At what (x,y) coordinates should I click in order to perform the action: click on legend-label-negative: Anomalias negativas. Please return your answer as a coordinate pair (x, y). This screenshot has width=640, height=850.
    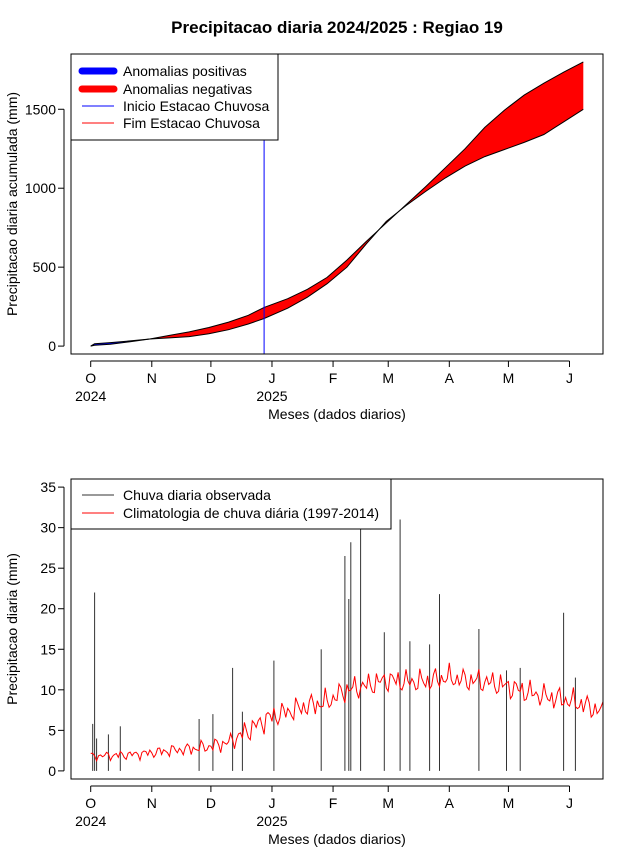
    Looking at the image, I should click on (187, 89).